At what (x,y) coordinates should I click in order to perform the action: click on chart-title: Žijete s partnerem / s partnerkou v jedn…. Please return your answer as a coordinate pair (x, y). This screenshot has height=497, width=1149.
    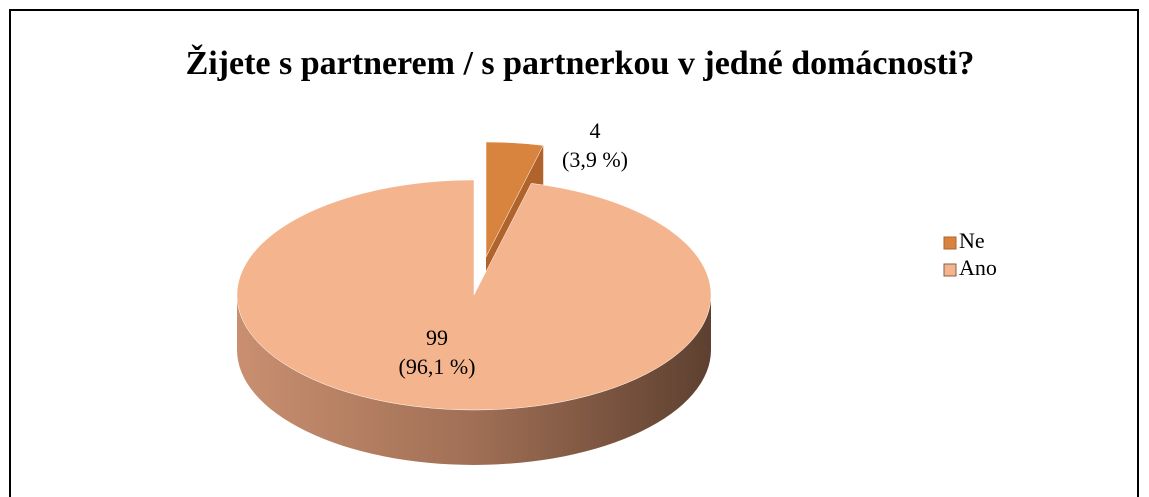
    Looking at the image, I should click on (580, 63).